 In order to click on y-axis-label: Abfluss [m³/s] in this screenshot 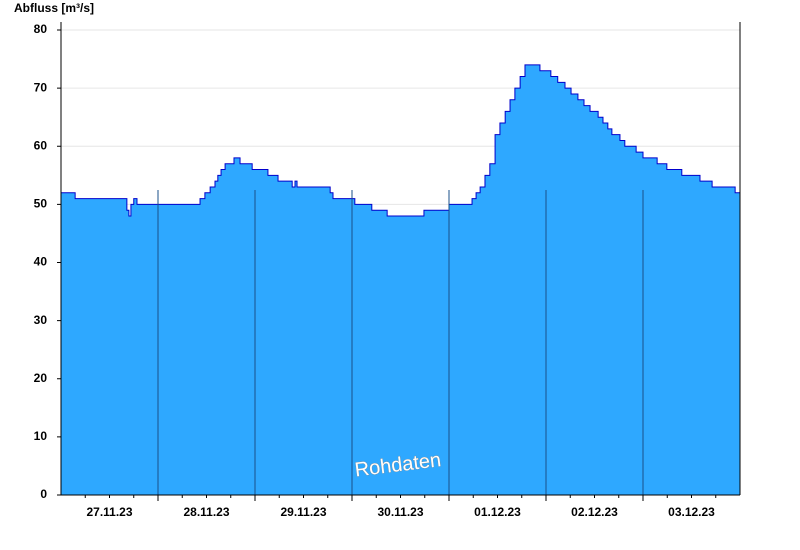, I will do `click(54, 8)`.